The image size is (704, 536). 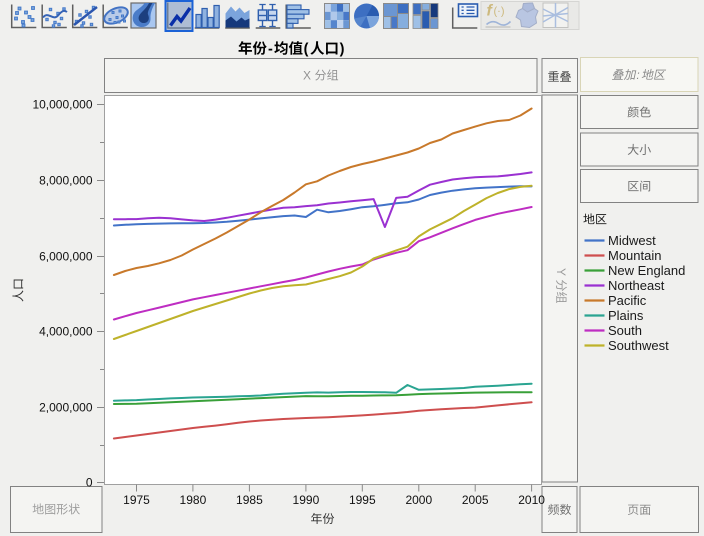 I want to click on svg-text: 1985, so click(x=249, y=500).